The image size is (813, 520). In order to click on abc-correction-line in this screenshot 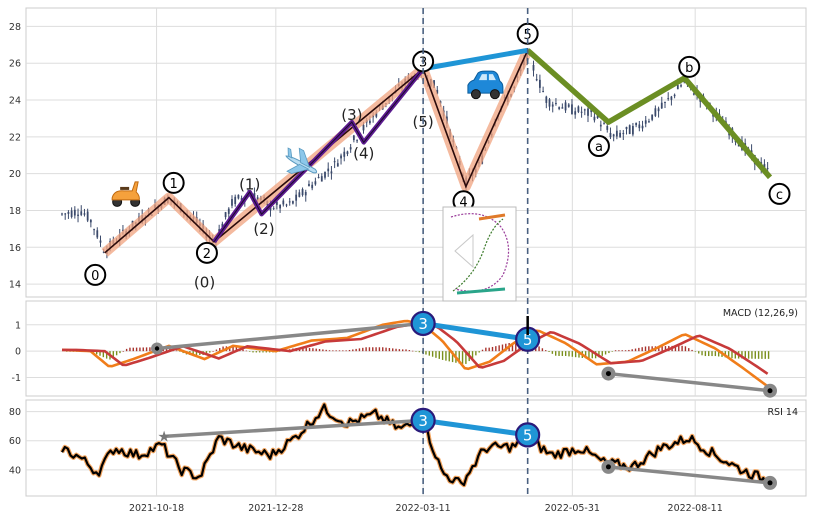, I will do `click(649, 114)`.